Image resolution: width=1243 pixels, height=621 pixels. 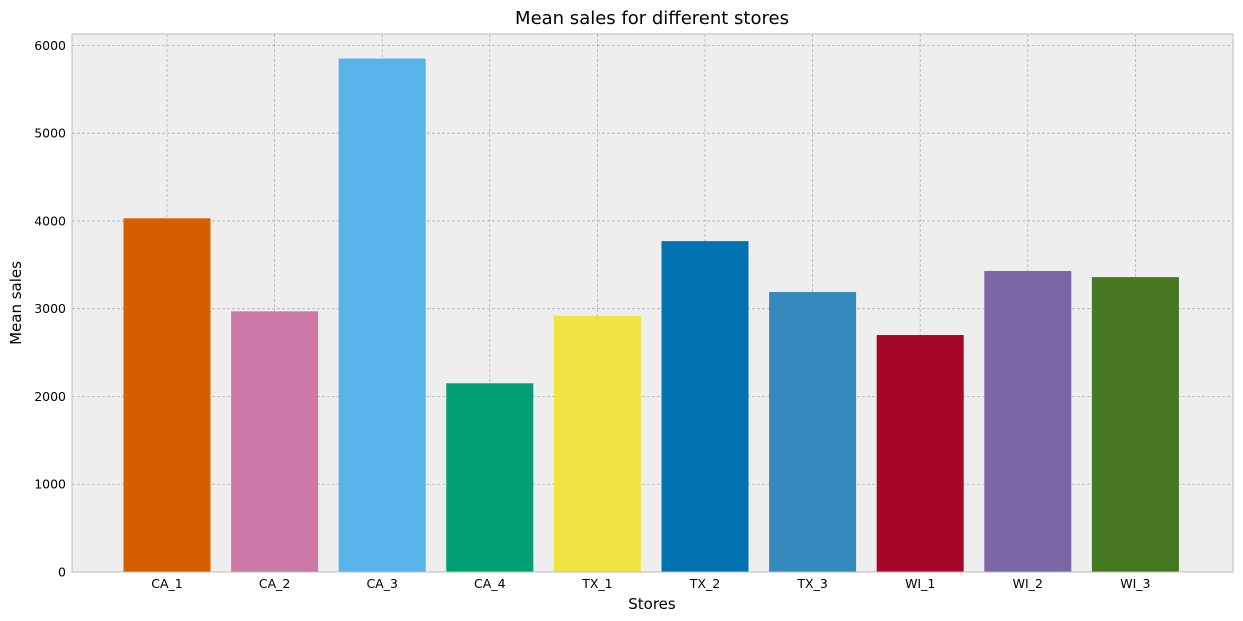 What do you see at coordinates (166, 583) in the screenshot?
I see `x-tick-label: CA_1` at bounding box center [166, 583].